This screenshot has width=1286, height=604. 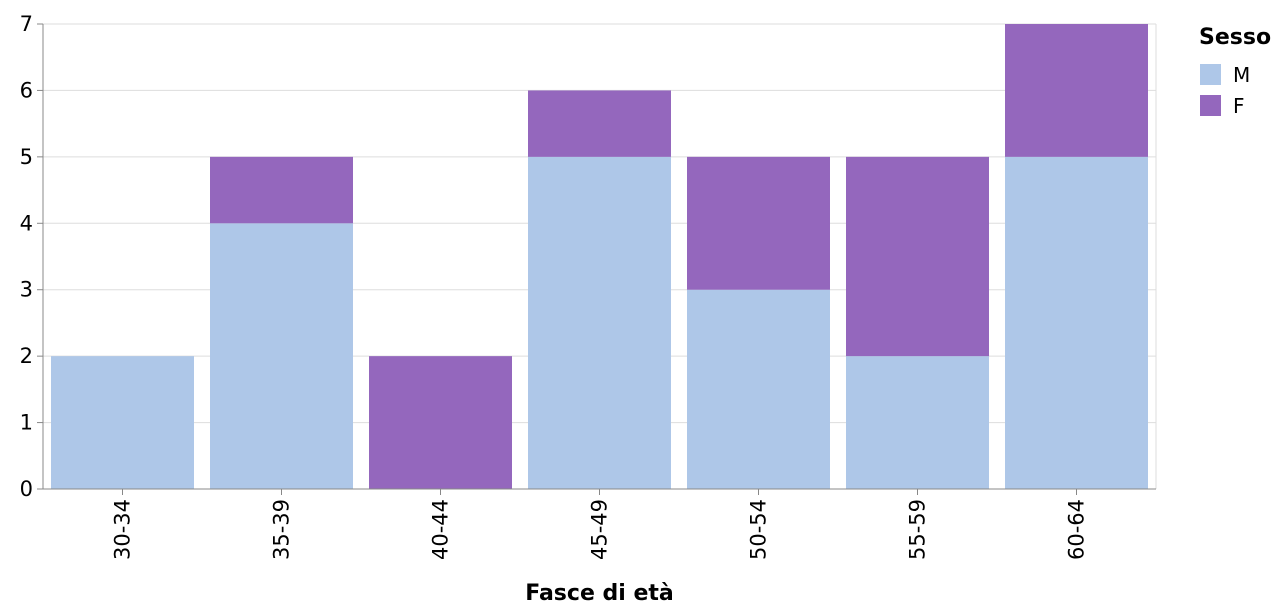 I want to click on y-tick-label: 3, so click(x=26, y=290).